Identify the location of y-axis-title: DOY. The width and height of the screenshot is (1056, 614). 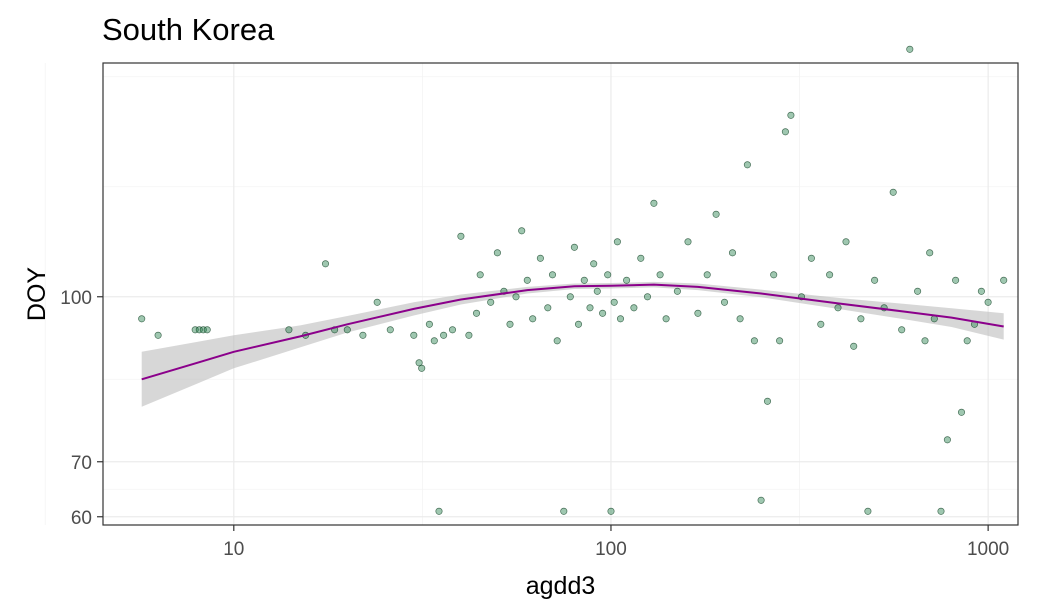
(37, 294).